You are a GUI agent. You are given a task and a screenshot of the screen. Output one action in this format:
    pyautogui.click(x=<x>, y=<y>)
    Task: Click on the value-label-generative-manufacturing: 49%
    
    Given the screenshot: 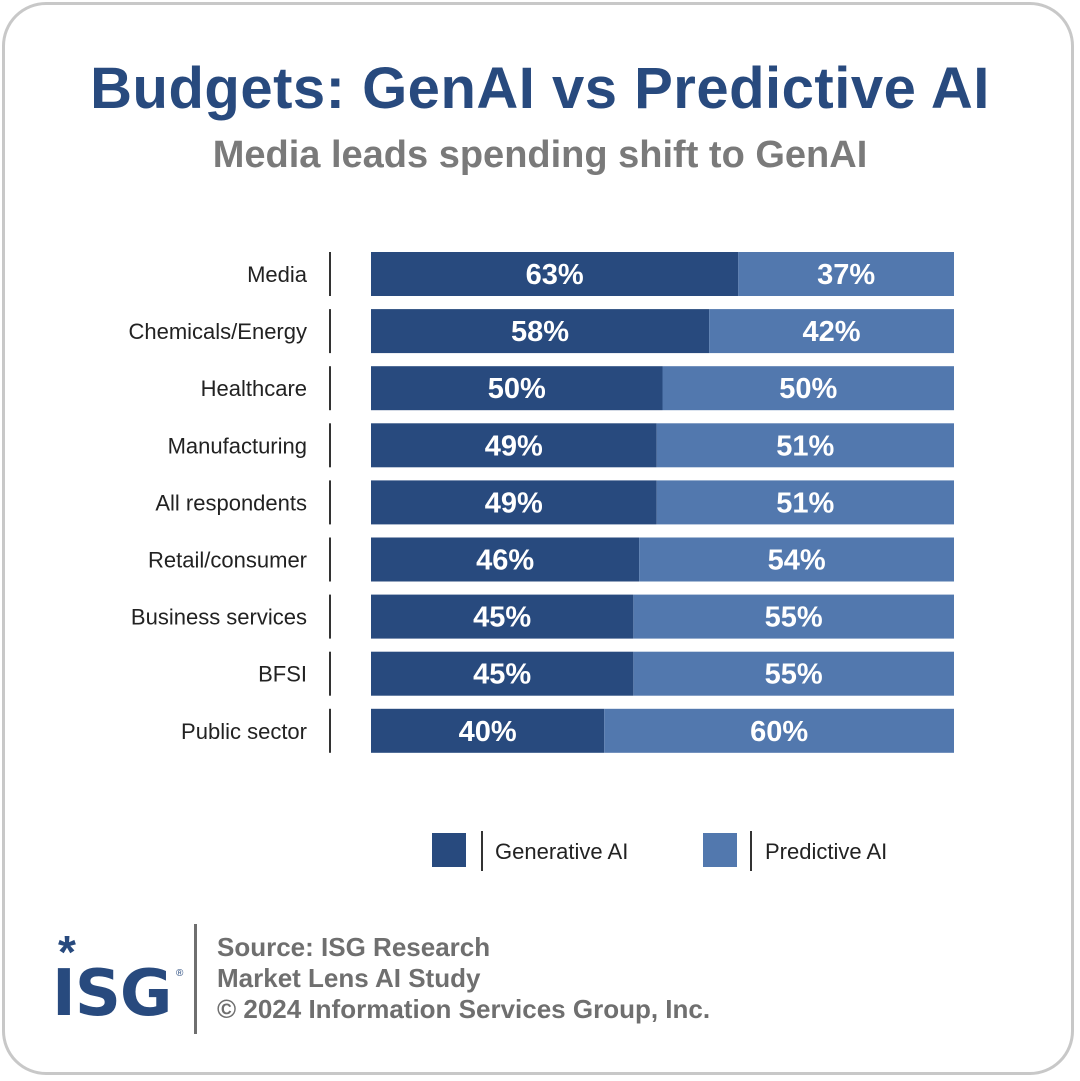 What is the action you would take?
    pyautogui.click(x=514, y=446)
    